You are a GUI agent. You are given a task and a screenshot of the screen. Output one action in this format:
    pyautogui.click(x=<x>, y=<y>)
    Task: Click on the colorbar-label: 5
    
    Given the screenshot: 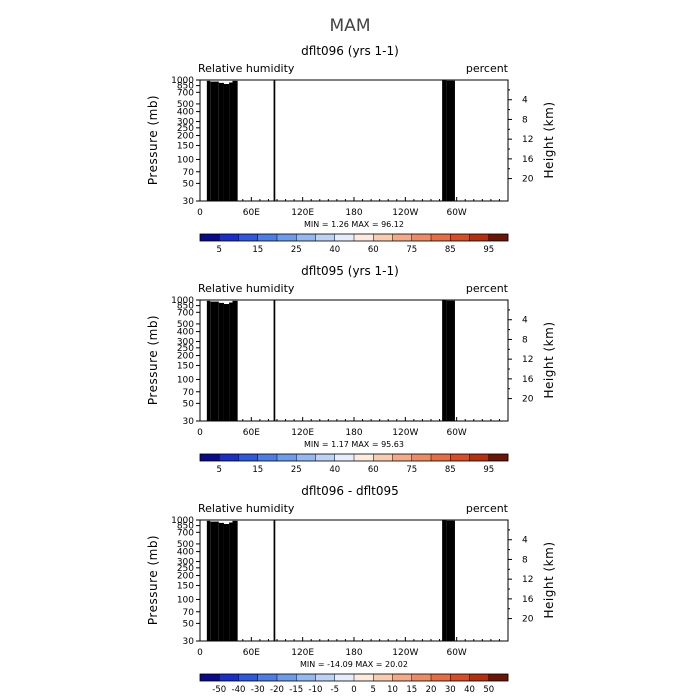 What is the action you would take?
    pyautogui.click(x=219, y=250)
    